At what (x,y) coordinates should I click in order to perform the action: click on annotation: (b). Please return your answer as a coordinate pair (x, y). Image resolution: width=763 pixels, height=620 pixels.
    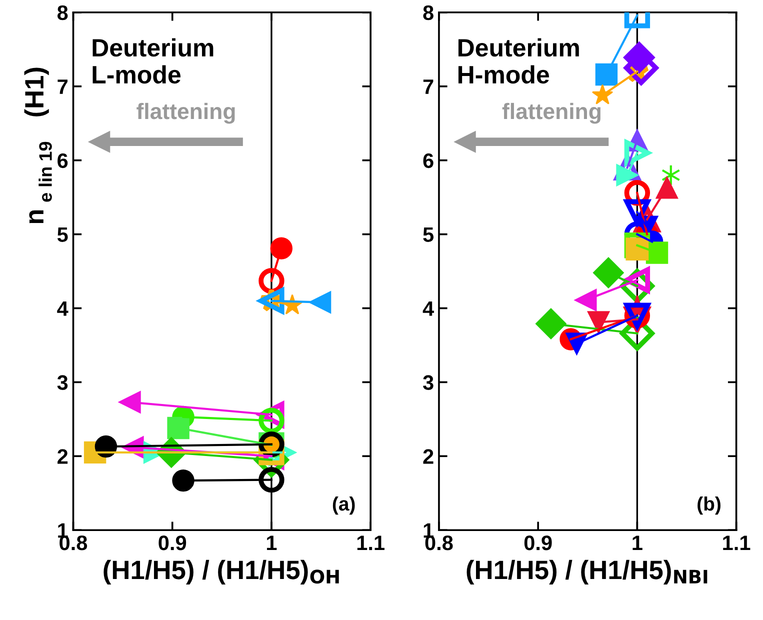
    Looking at the image, I should click on (709, 505).